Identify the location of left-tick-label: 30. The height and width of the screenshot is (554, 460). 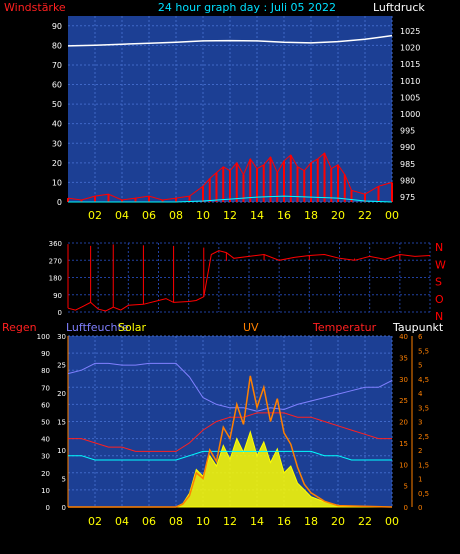
(57, 143).